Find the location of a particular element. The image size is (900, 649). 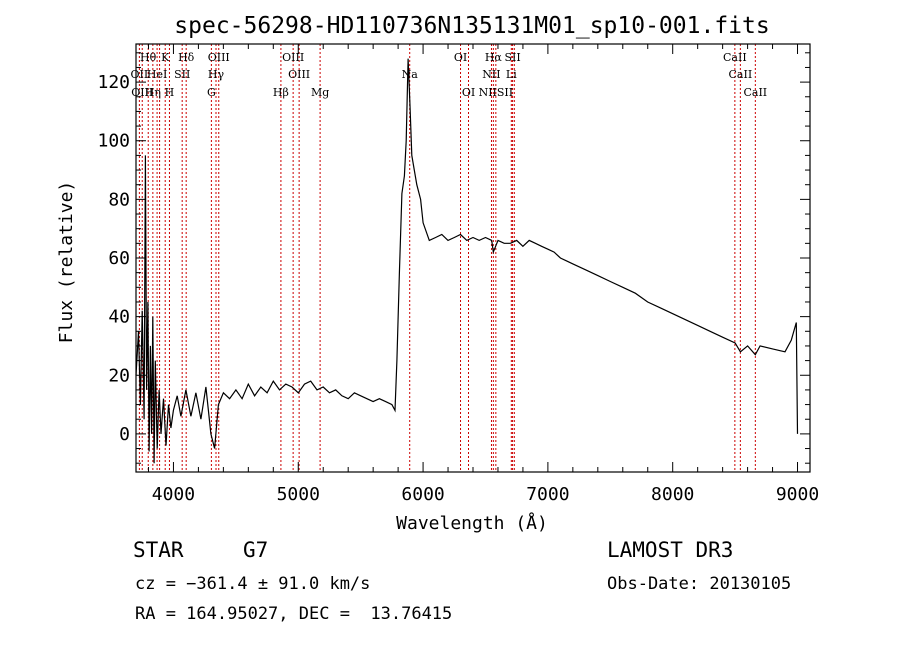

line-label-24: OI is located at coordinates (468, 92).